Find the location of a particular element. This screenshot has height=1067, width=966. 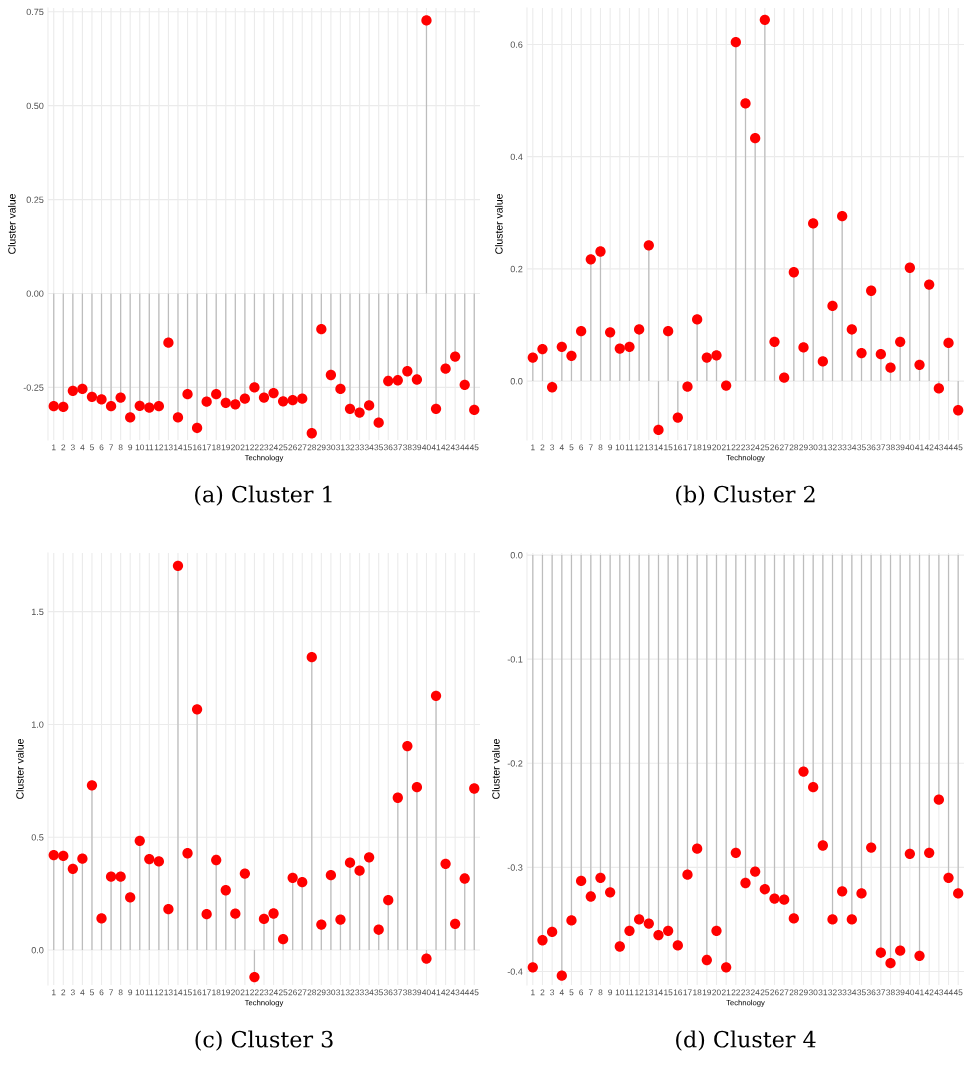

x-tick-label: 33 is located at coordinates (842, 447).